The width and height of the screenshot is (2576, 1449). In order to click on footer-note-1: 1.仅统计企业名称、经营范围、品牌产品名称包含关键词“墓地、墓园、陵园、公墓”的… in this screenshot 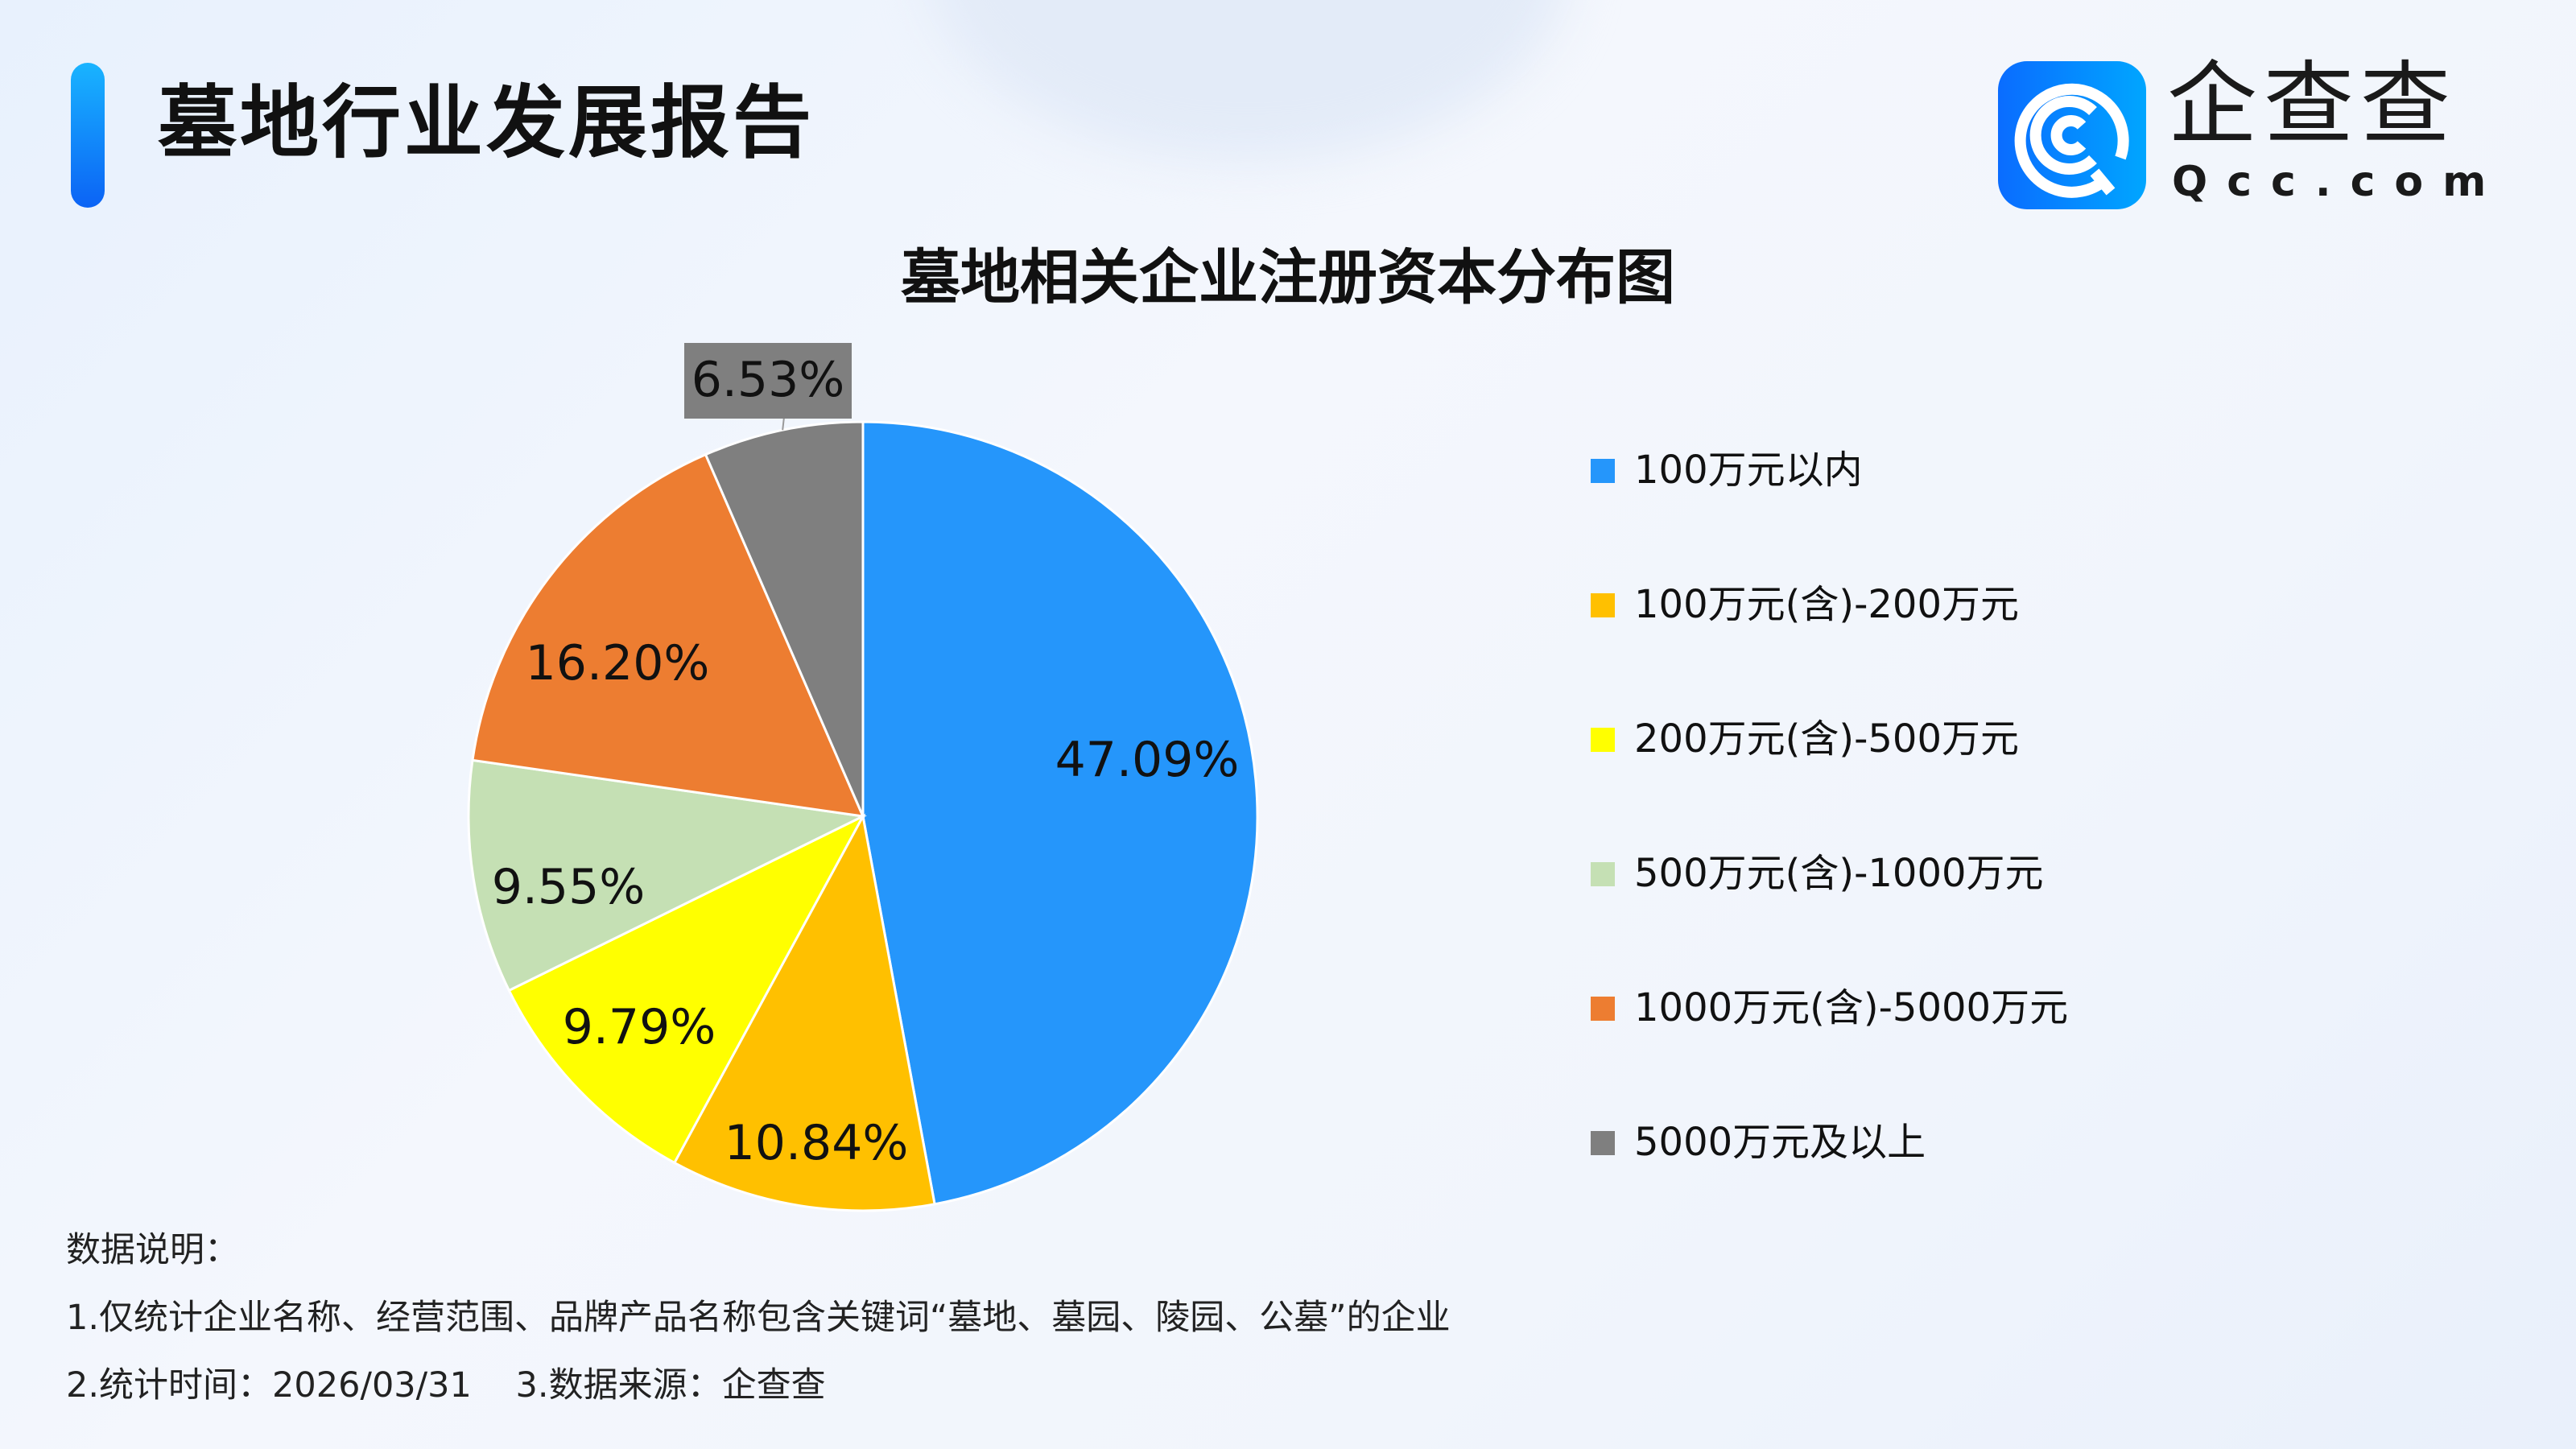, I will do `click(758, 1318)`.